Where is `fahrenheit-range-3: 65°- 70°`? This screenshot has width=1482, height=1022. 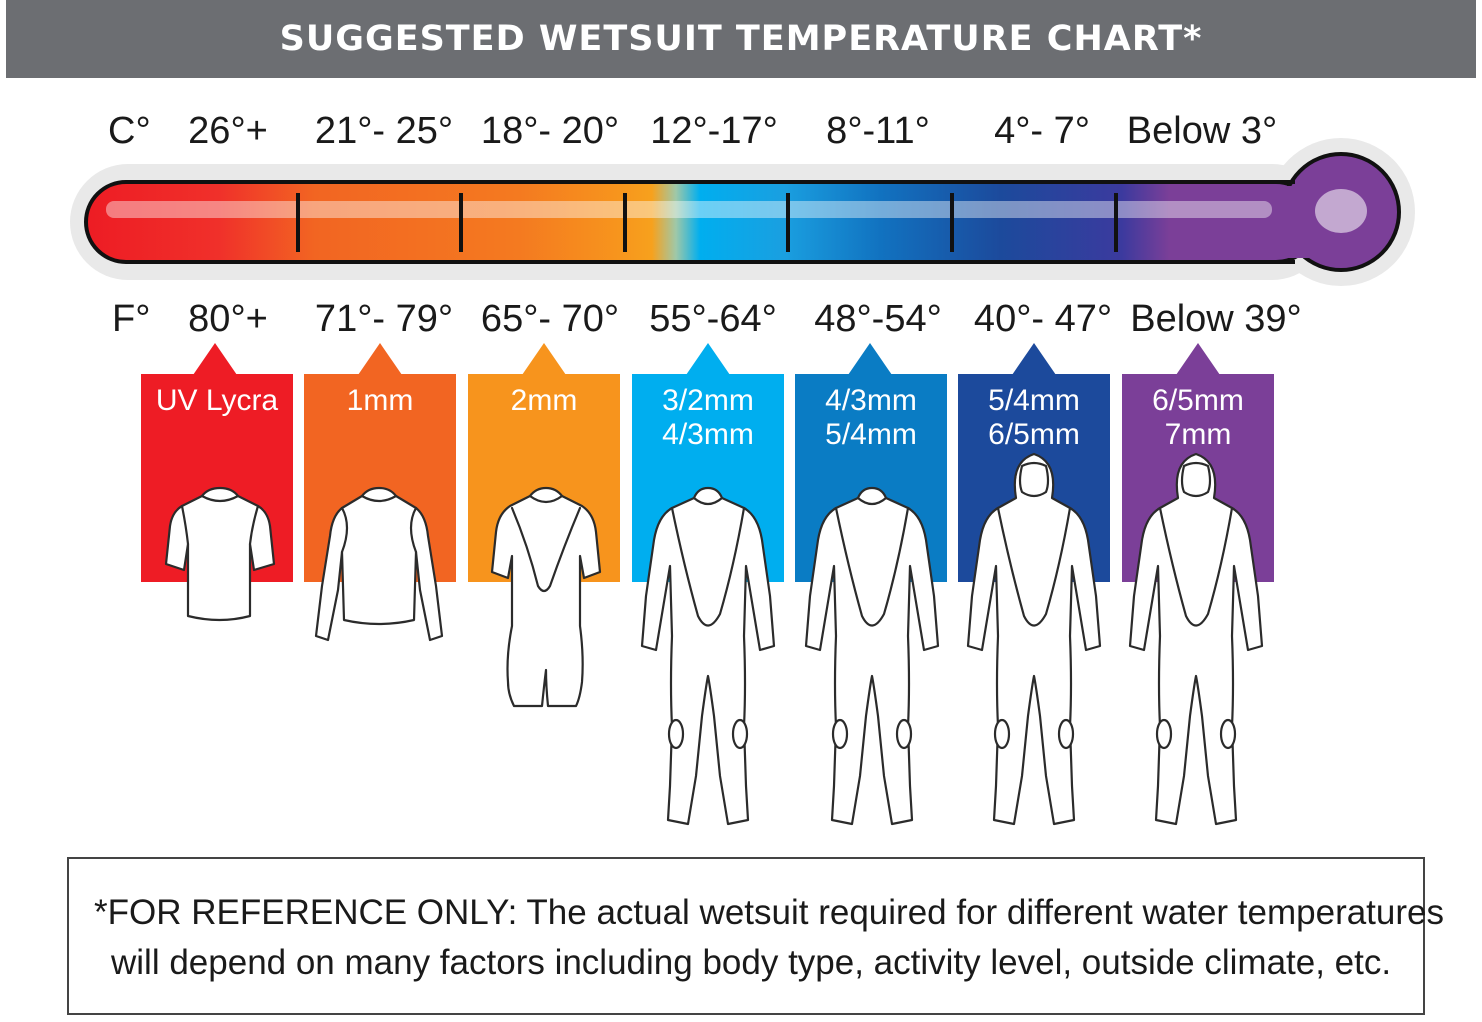 fahrenheit-range-3: 65°- 70° is located at coordinates (550, 319).